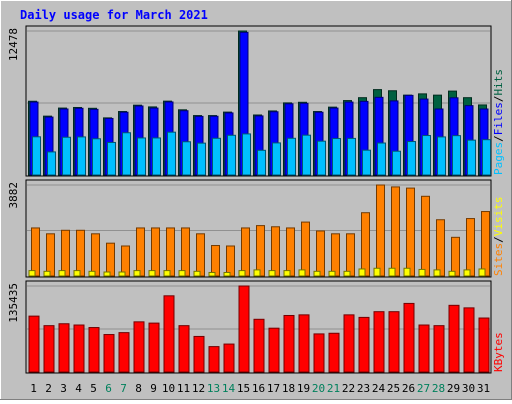 This screenshot has width=512, height=404. What do you see at coordinates (93, 388) in the screenshot?
I see `x-tick-label: 5` at bounding box center [93, 388].